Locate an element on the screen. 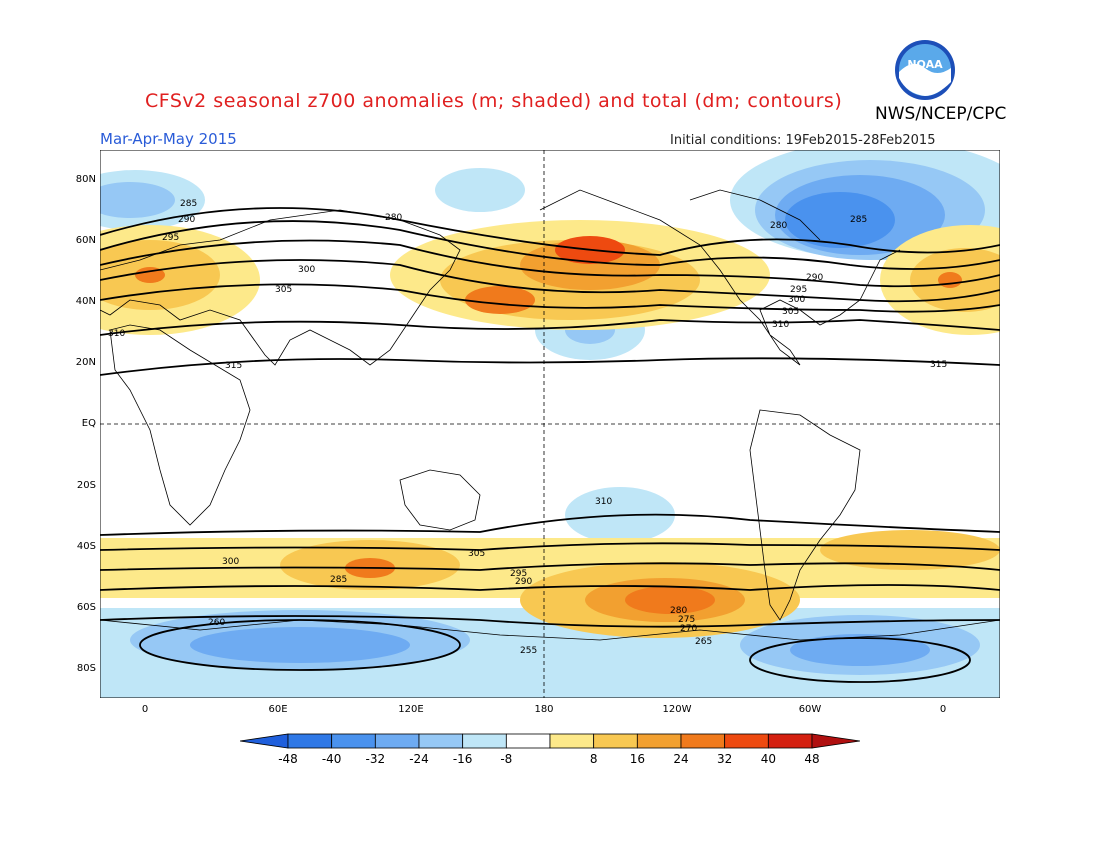 Image resolution: width=1100 pixels, height=850 pixels. colorbar-label: -8 is located at coordinates (506, 759).